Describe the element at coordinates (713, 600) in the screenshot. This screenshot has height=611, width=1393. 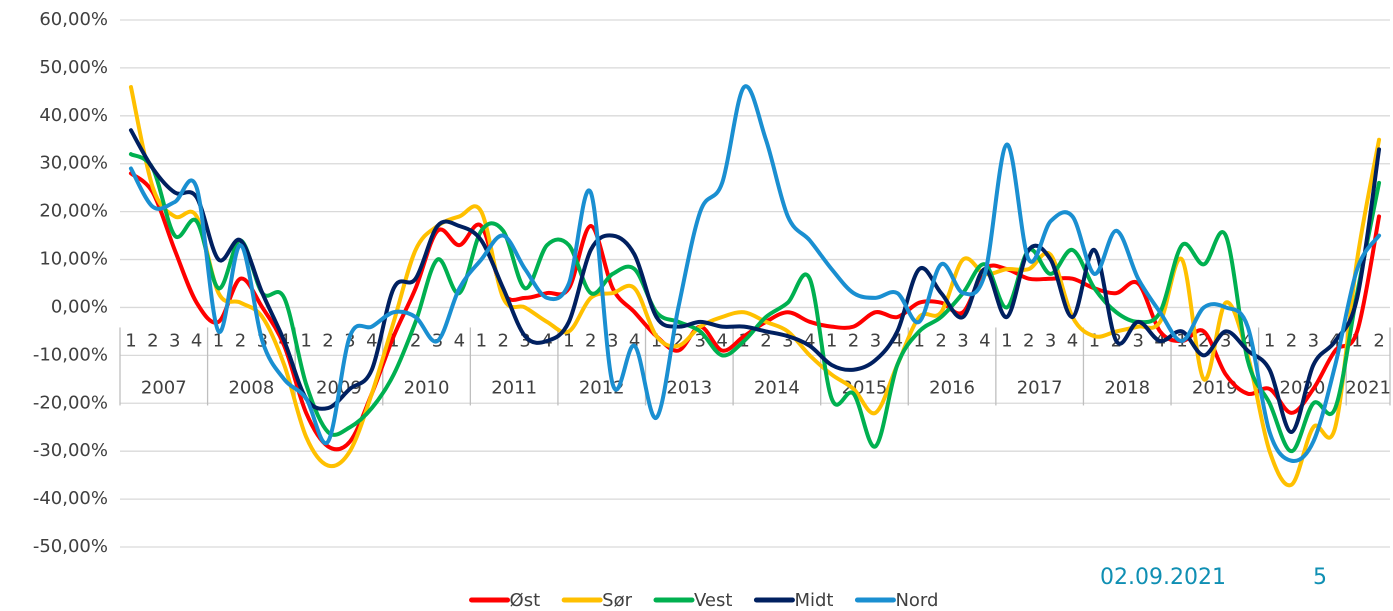
I see `legend-label: Vest` at that location.